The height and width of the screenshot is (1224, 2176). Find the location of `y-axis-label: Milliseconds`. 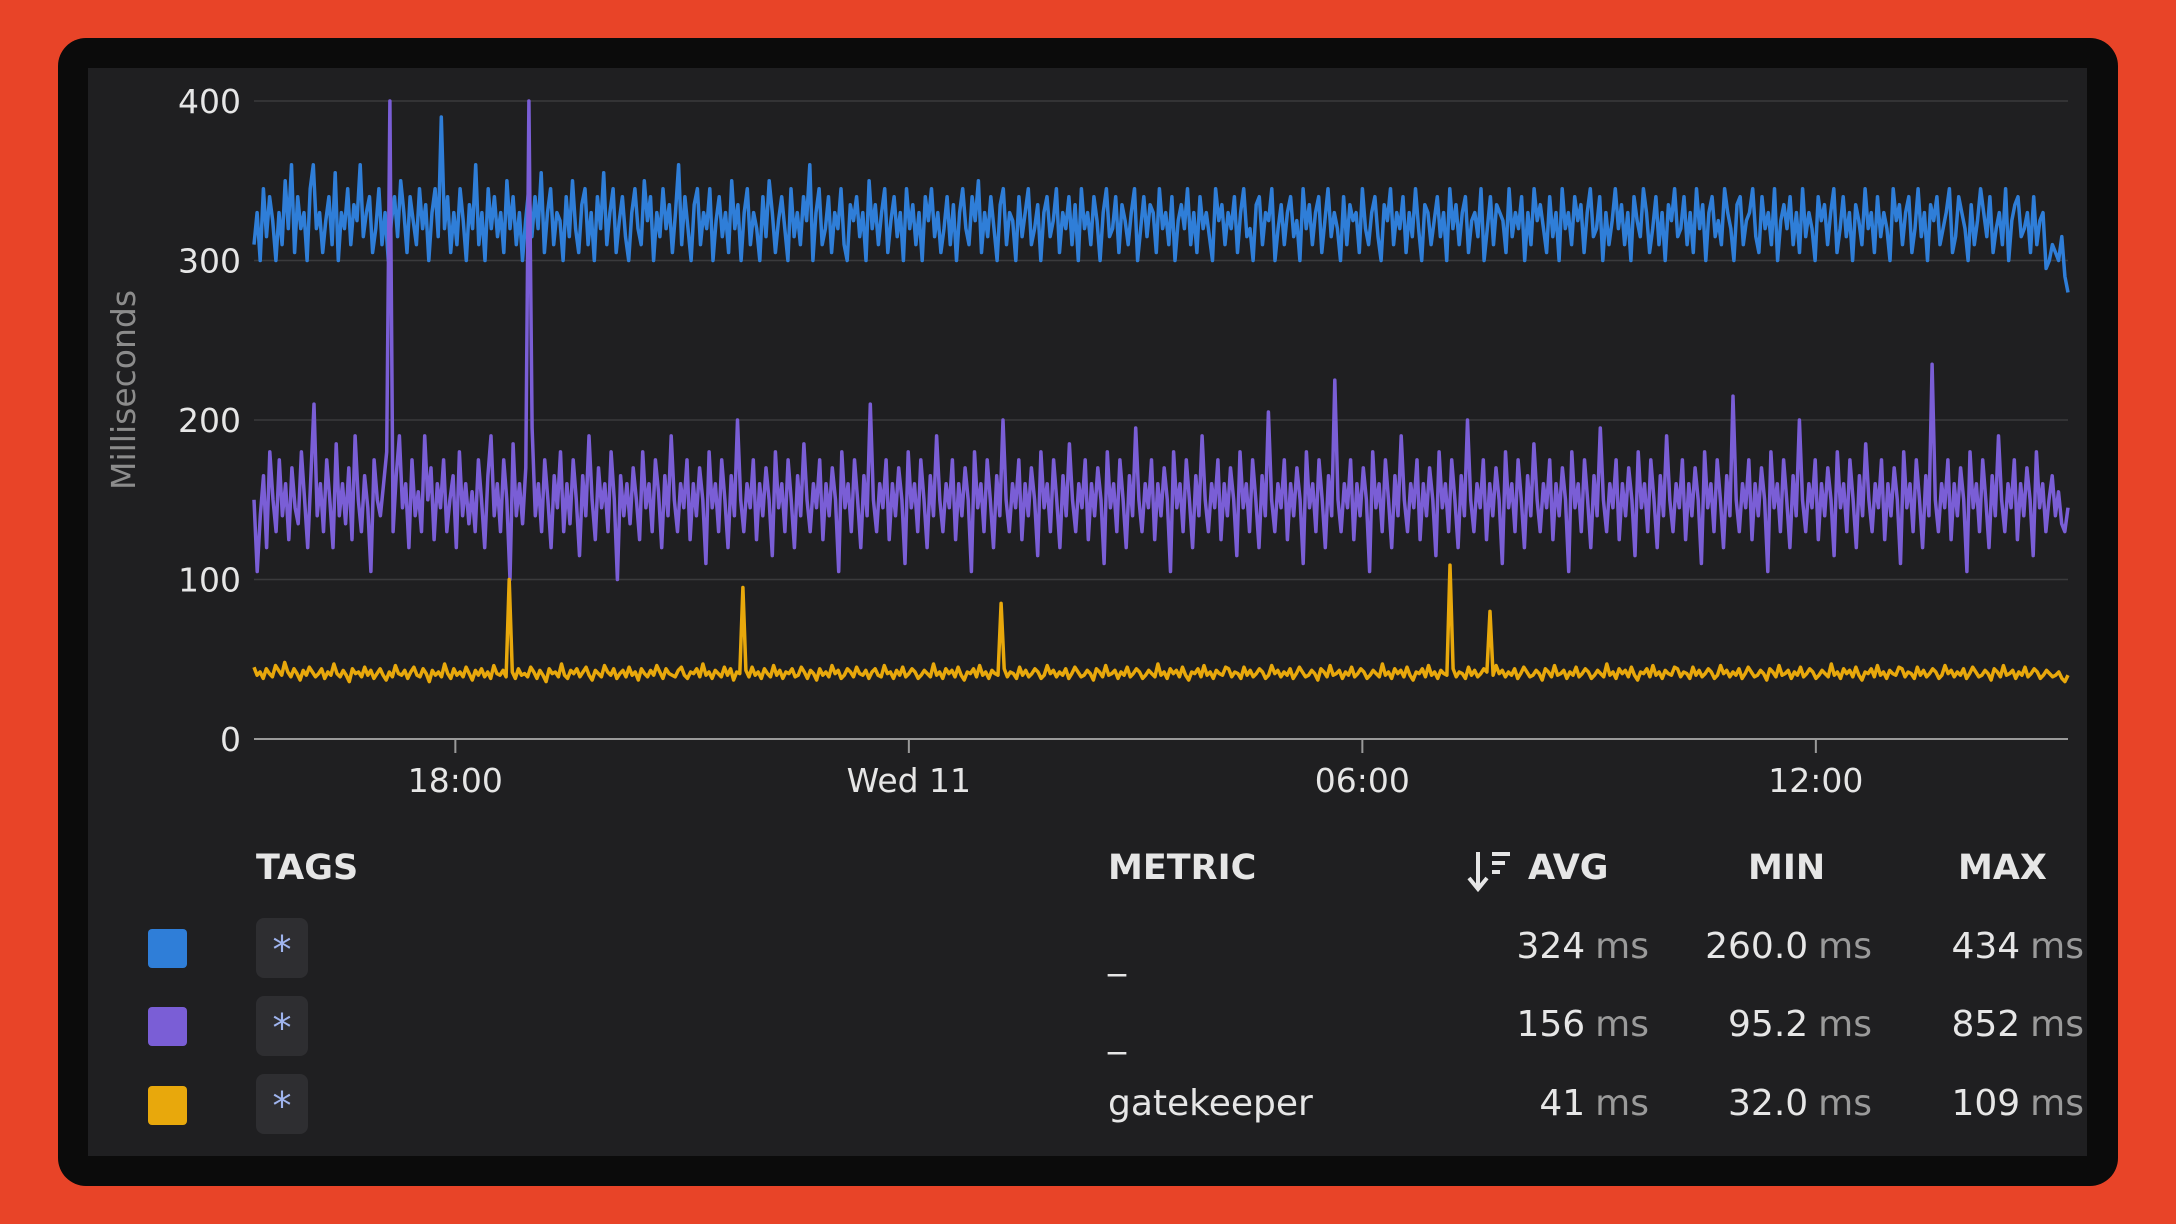

y-axis-label: Milliseconds is located at coordinates (123, 390).